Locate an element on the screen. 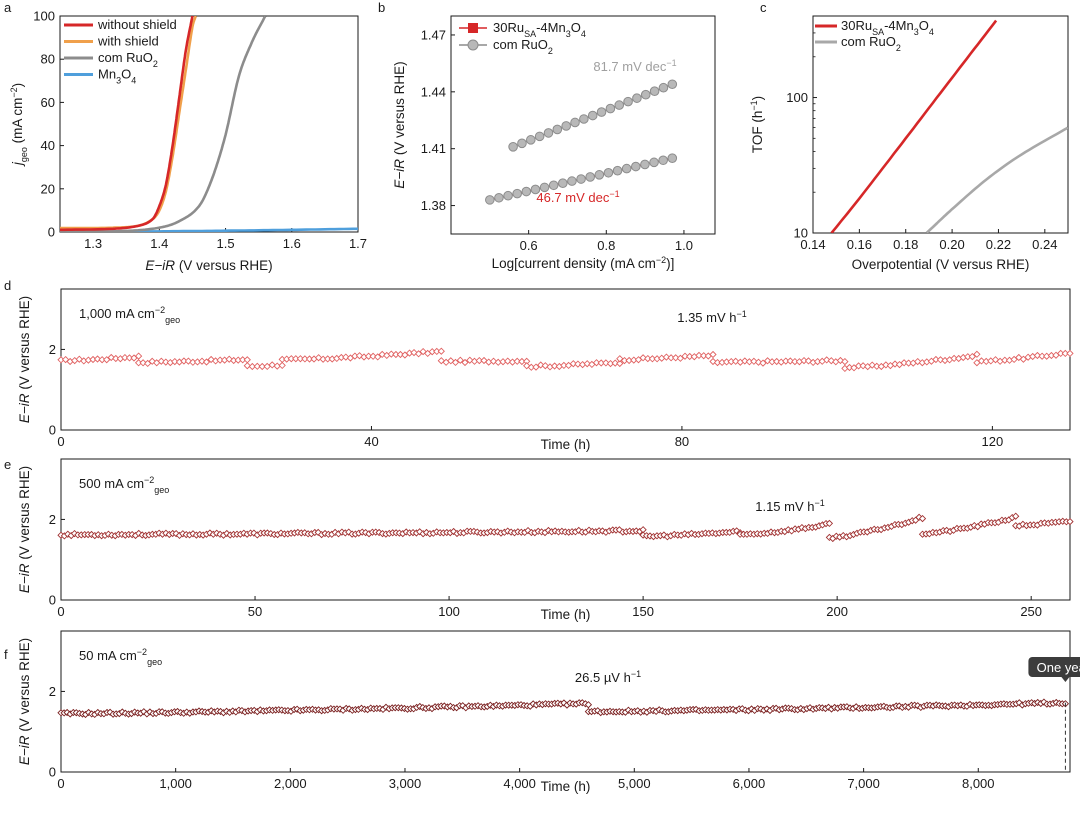 The image size is (1080, 824). panel-f-ylabel: E−iR (V versus RHE) is located at coordinates (24, 701).